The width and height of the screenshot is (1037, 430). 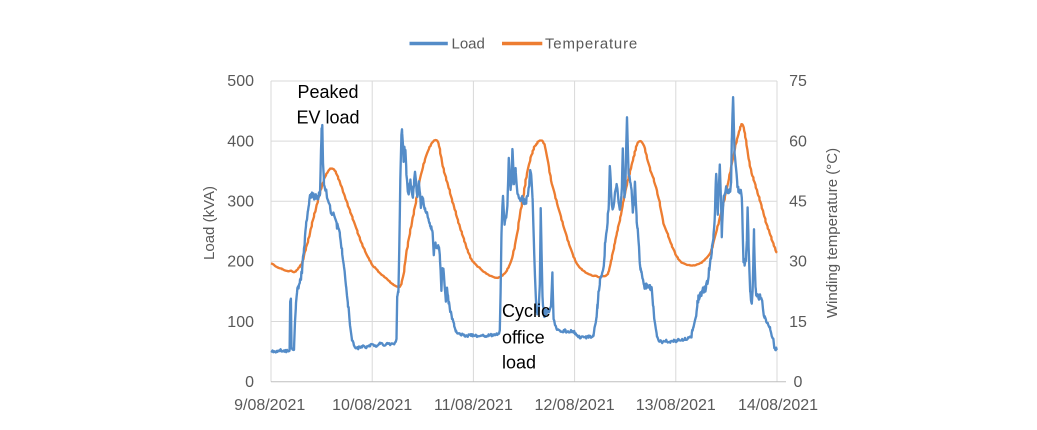 I want to click on svg-text: 10/08/2021, so click(x=372, y=405).